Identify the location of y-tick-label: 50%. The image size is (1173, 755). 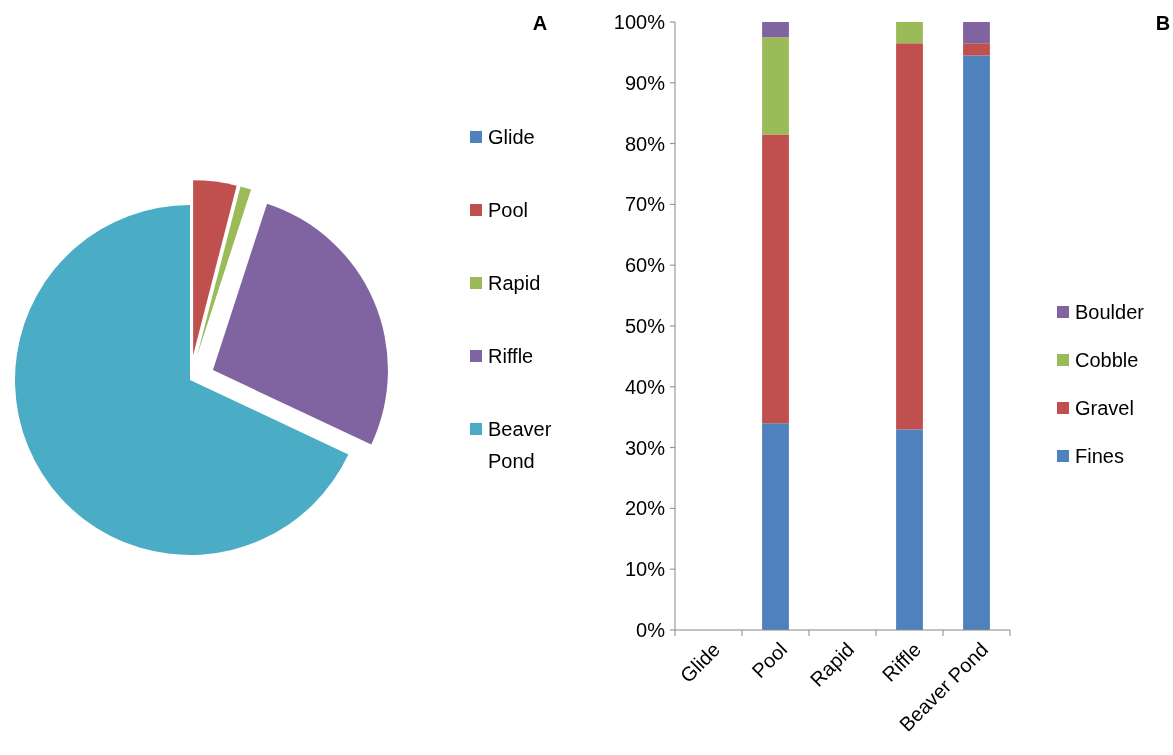
(645, 326).